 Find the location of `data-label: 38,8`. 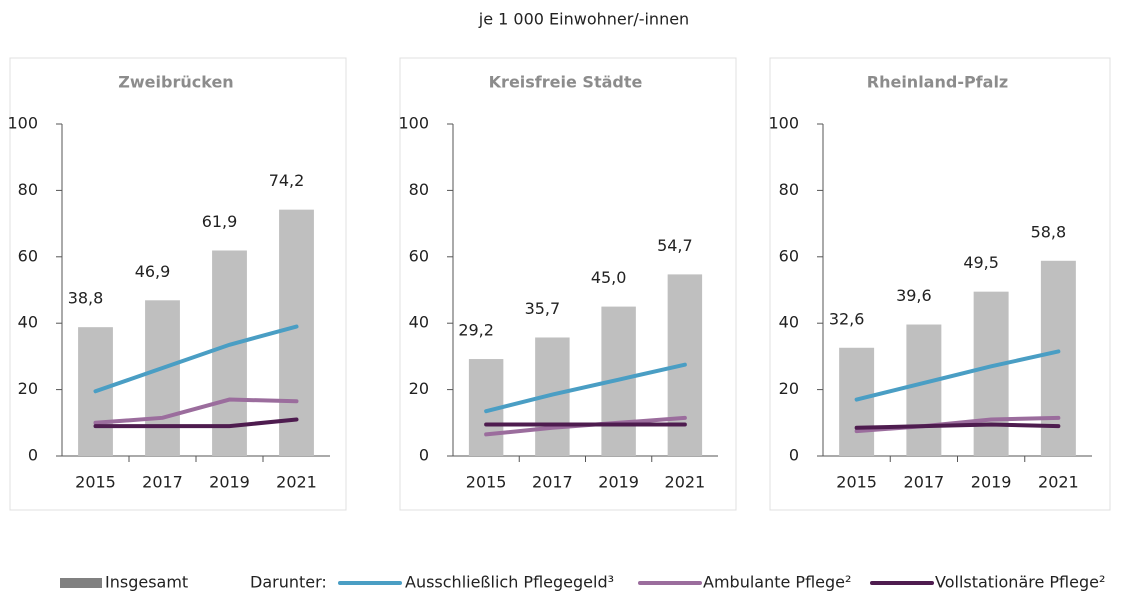

data-label: 38,8 is located at coordinates (86, 298).